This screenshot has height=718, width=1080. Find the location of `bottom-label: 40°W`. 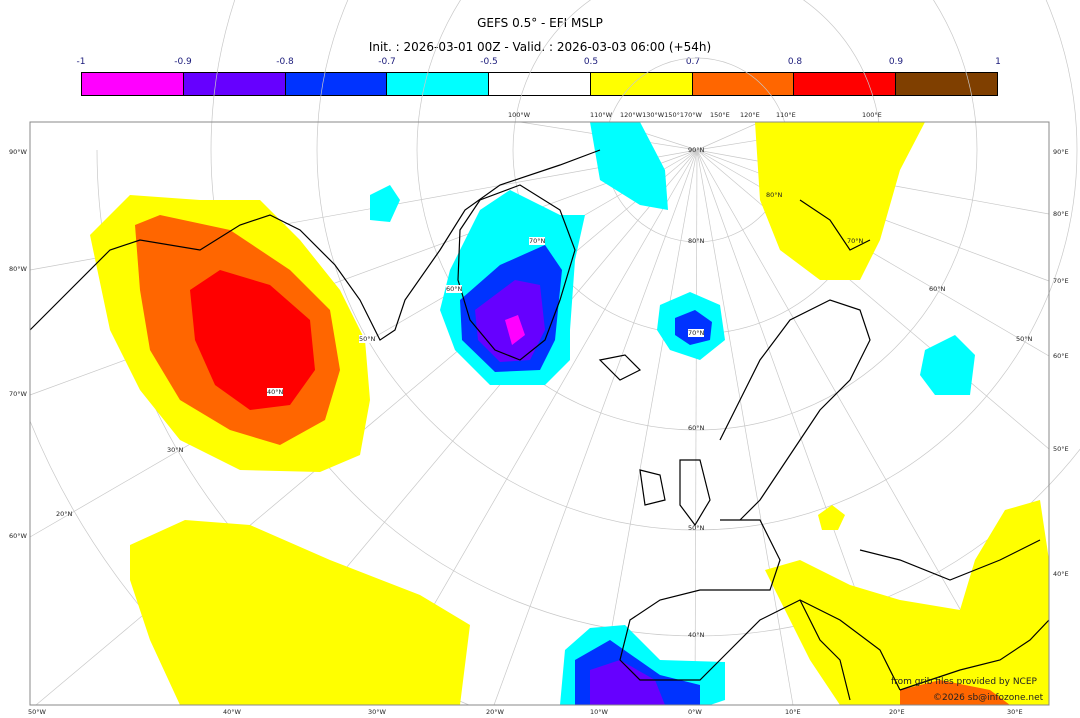

bottom-label: 40°W is located at coordinates (232, 712).